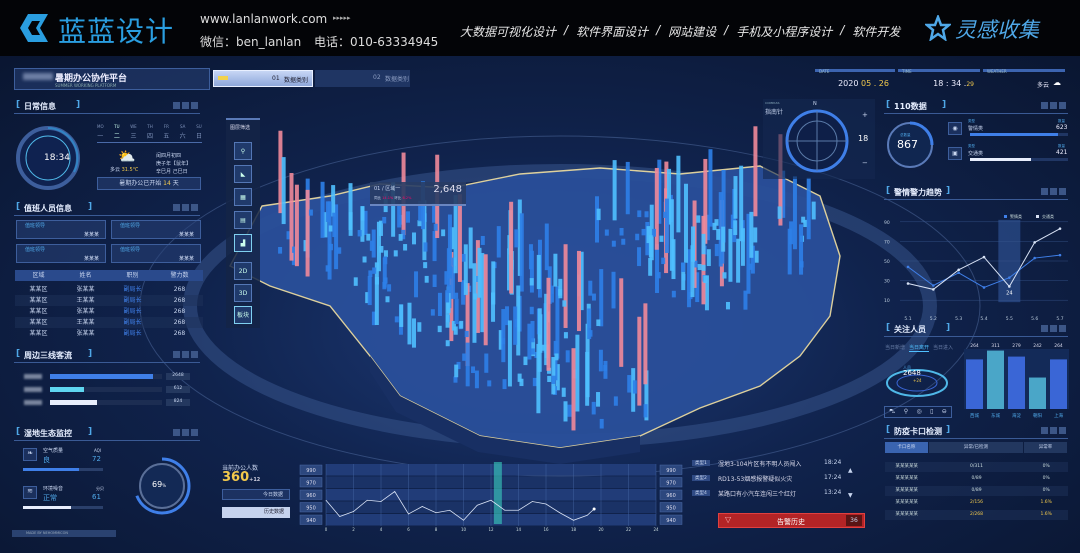 The height and width of the screenshot is (553, 1080). What do you see at coordinates (919, 348) in the screenshot?
I see `focus-tab: 当日离开` at bounding box center [919, 348].